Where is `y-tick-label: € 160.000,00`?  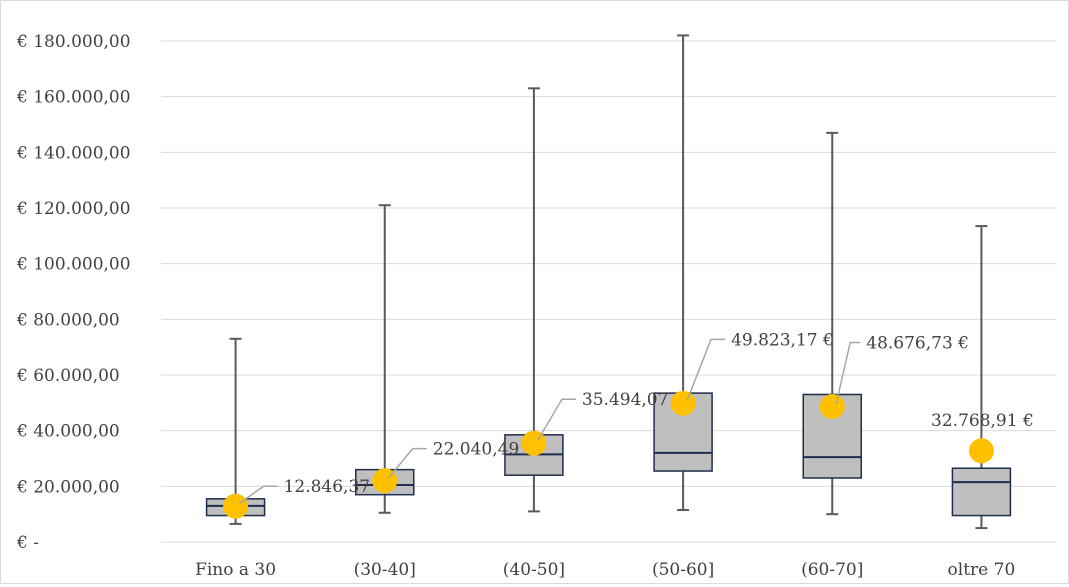
y-tick-label: € 160.000,00 is located at coordinates (73, 98).